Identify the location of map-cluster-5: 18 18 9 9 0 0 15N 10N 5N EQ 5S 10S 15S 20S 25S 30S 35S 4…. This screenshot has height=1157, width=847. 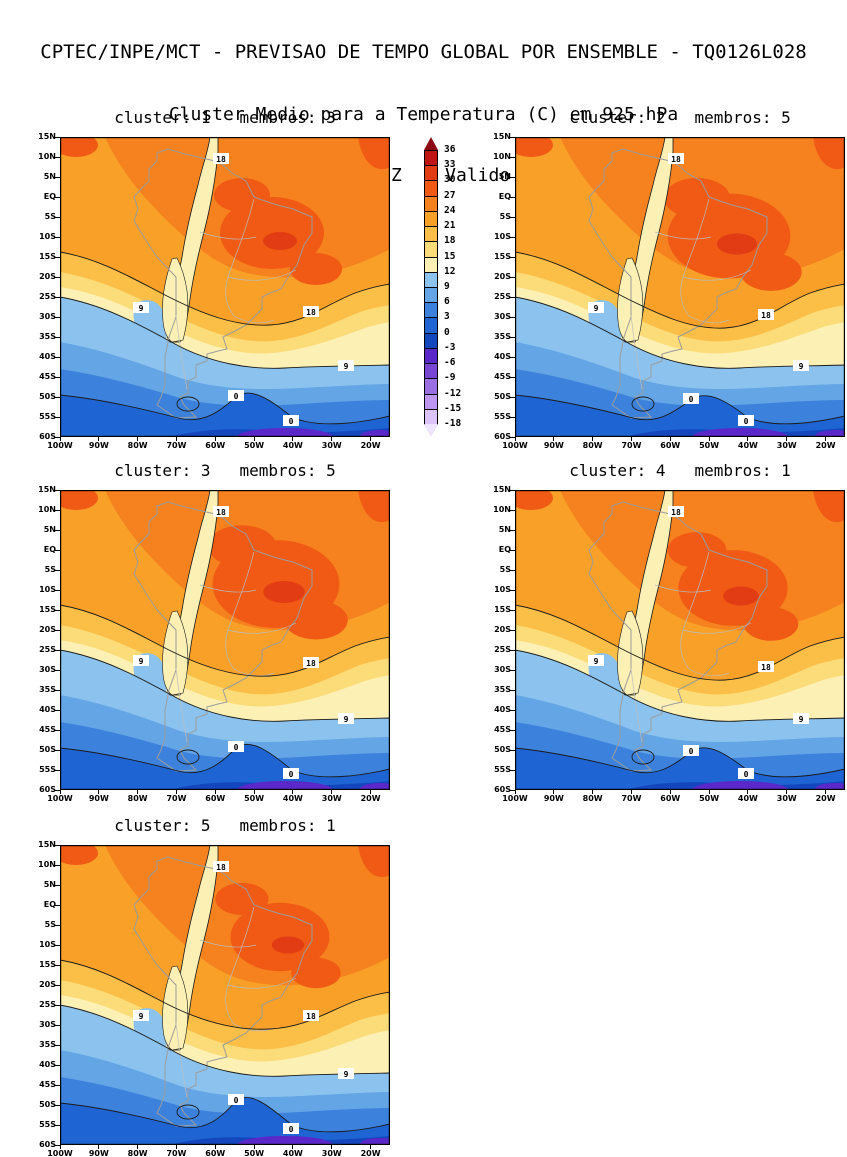
(214, 998).